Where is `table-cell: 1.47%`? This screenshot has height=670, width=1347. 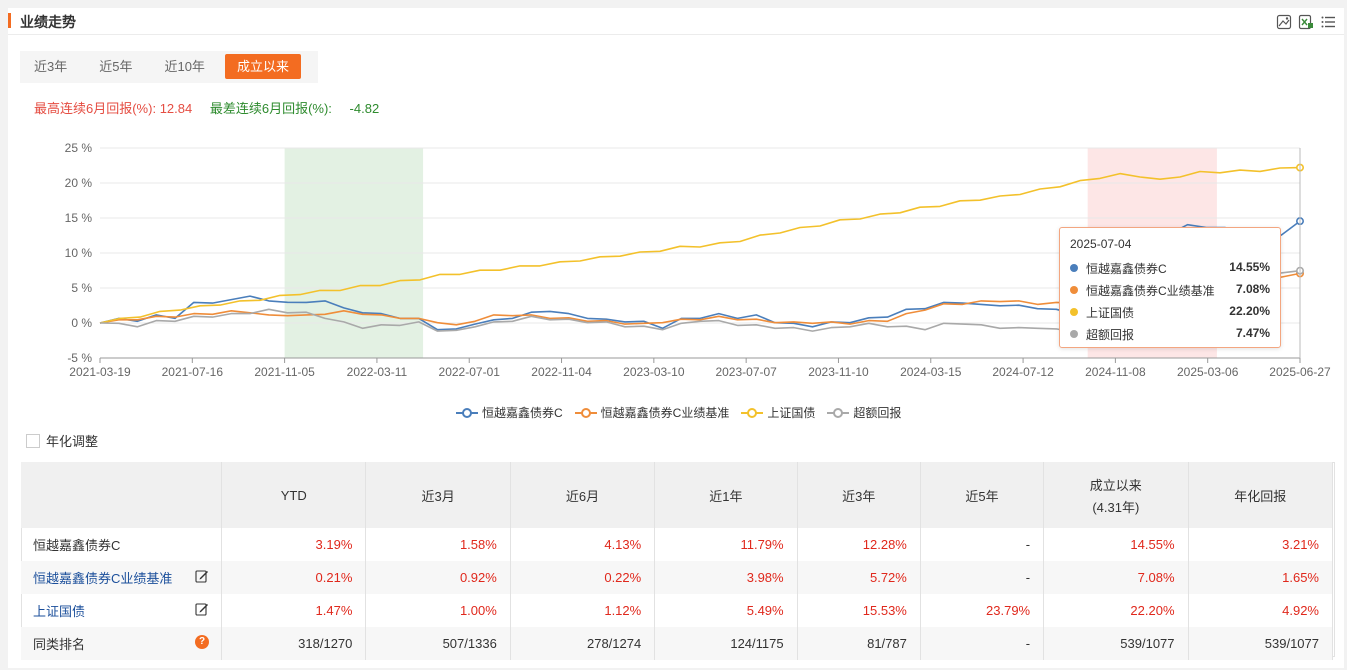 table-cell: 1.47% is located at coordinates (294, 610).